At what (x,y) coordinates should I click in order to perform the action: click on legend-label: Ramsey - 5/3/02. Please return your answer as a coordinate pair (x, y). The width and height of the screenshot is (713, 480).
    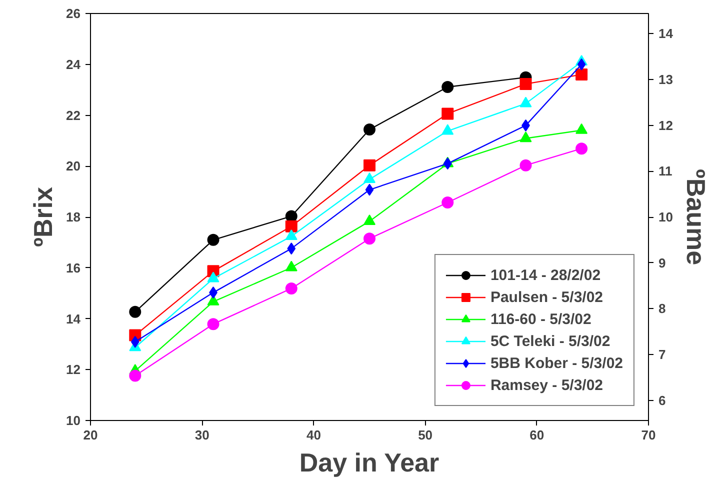
    Looking at the image, I should click on (547, 385).